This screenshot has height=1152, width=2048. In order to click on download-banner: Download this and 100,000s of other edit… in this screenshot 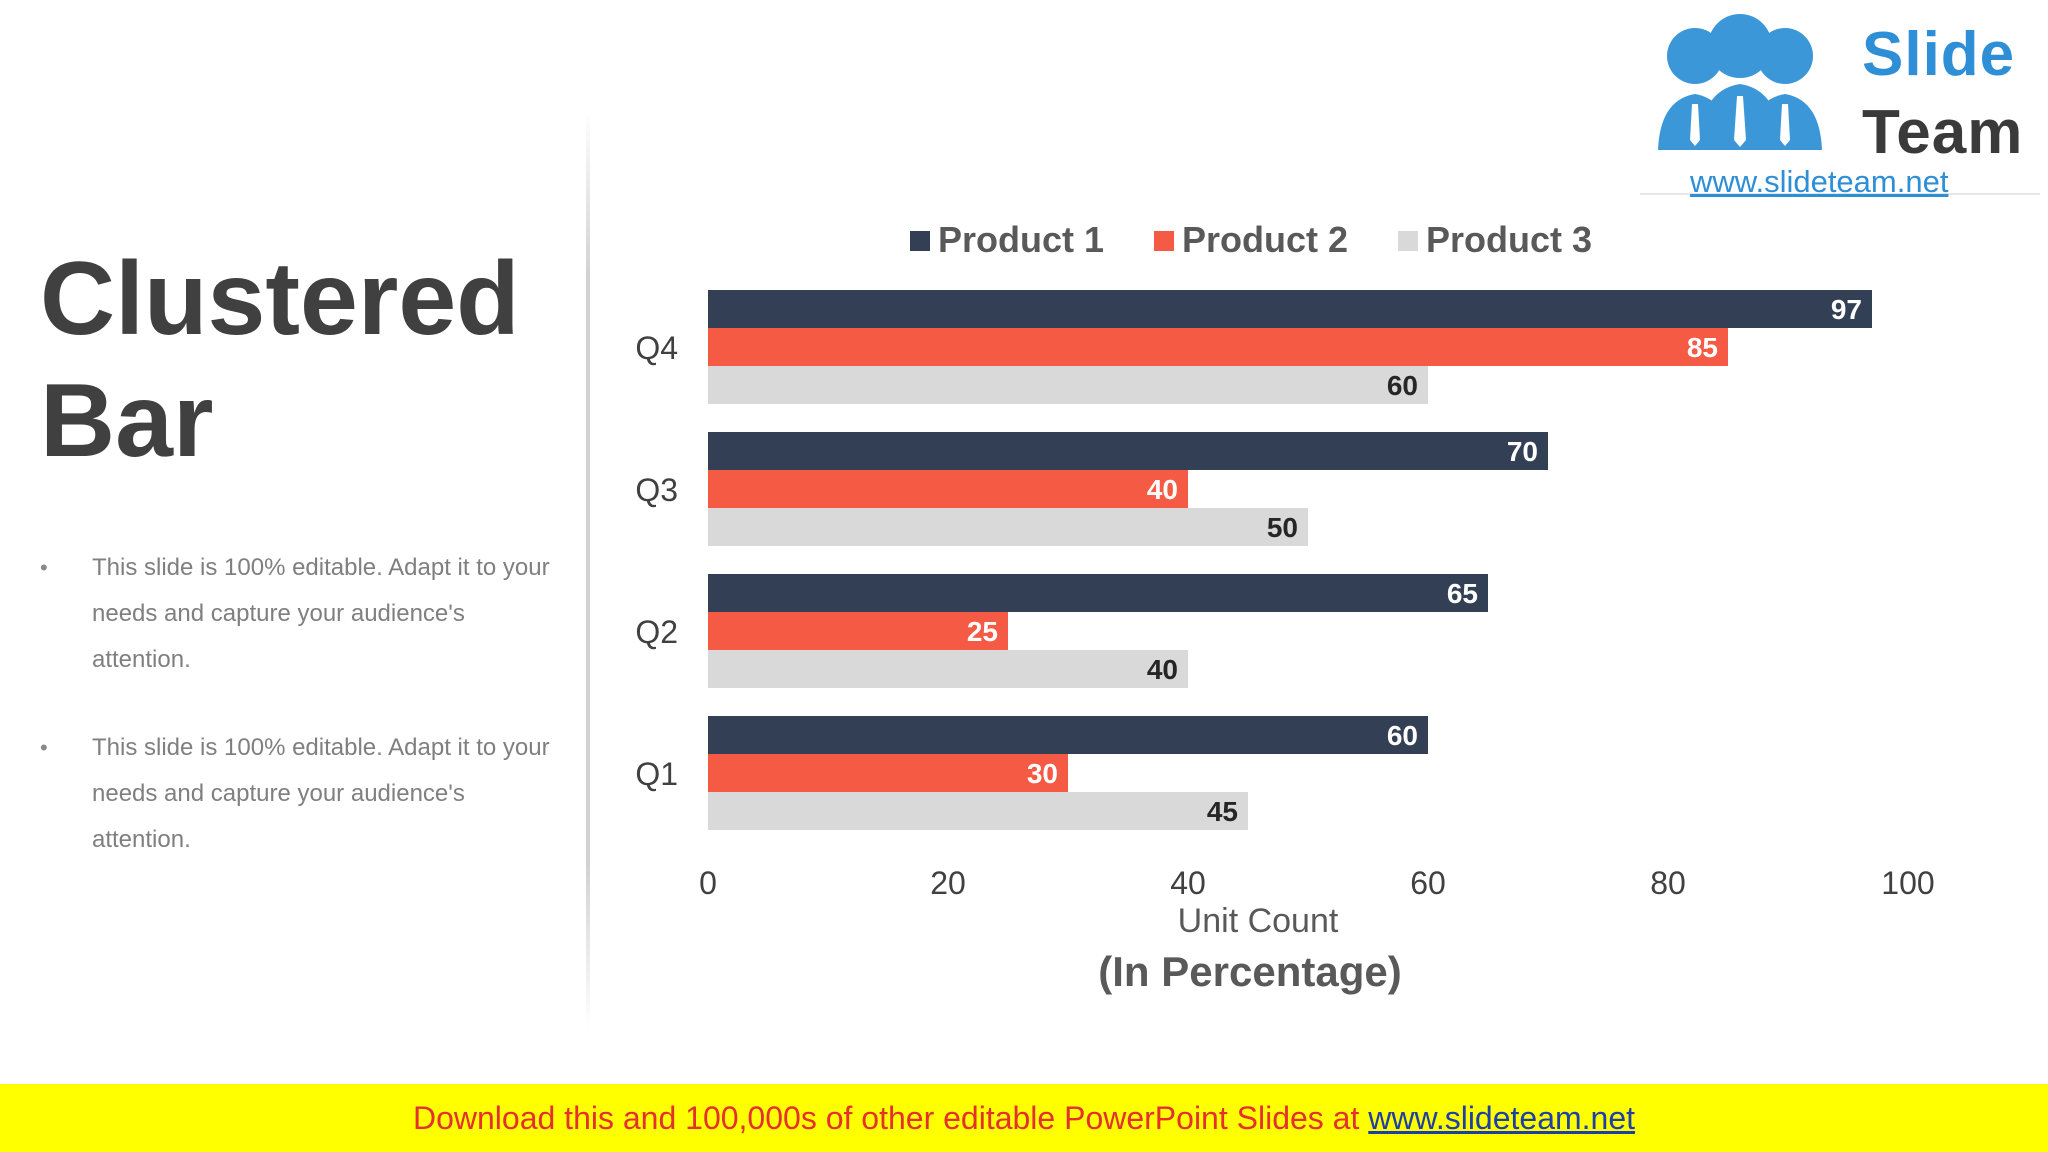, I will do `click(1024, 1118)`.